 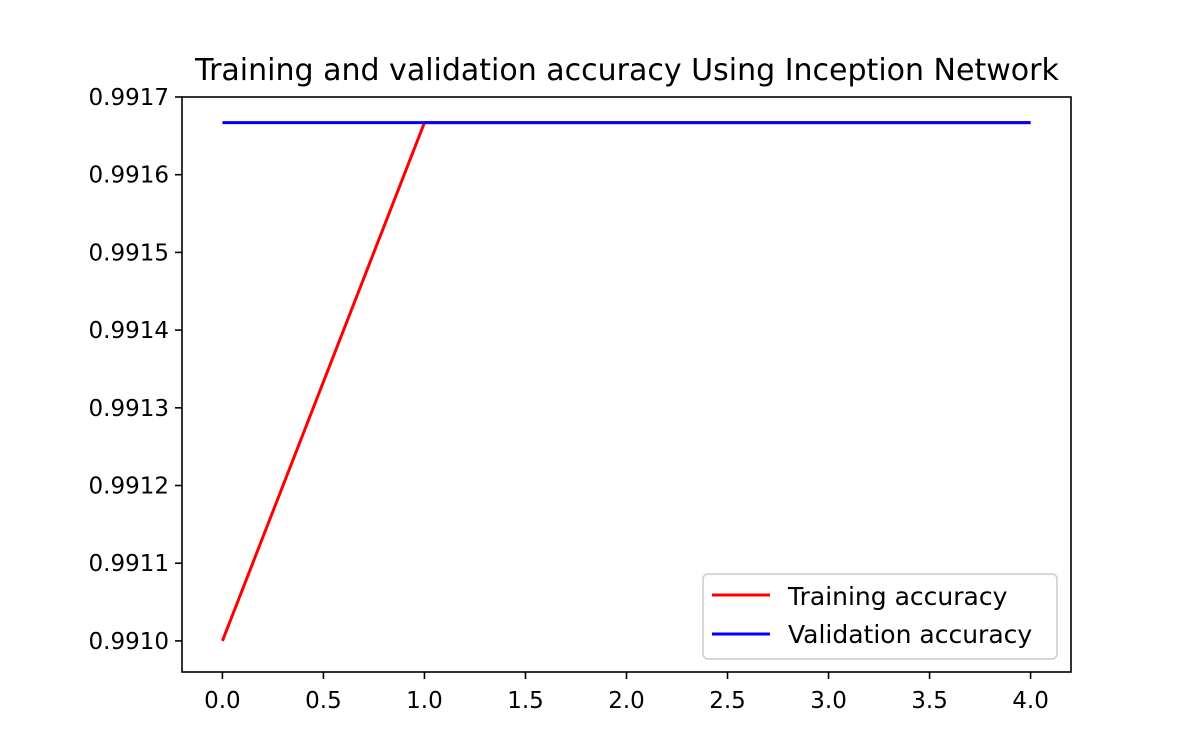 I want to click on y-tick-label: 0.9912, so click(x=129, y=487).